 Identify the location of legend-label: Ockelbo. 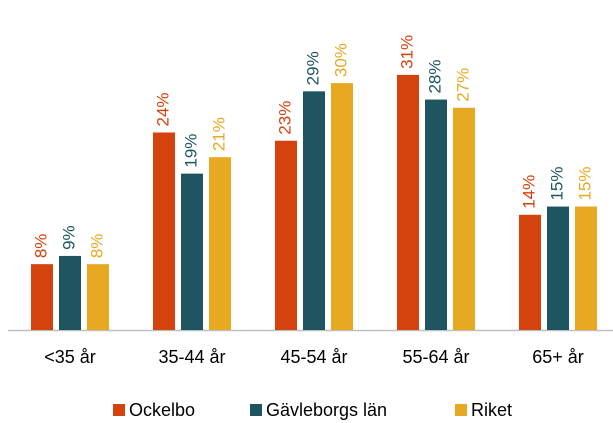
(162, 410).